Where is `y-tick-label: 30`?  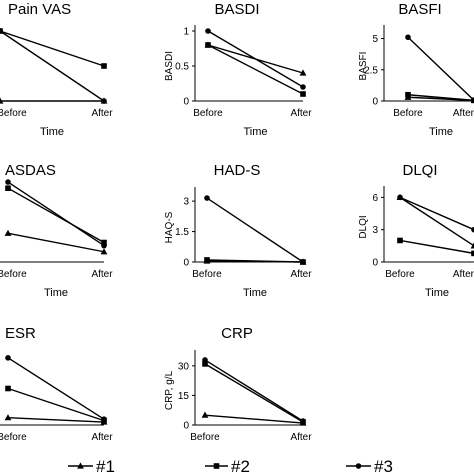
y-tick-label: 30 is located at coordinates (184, 366).